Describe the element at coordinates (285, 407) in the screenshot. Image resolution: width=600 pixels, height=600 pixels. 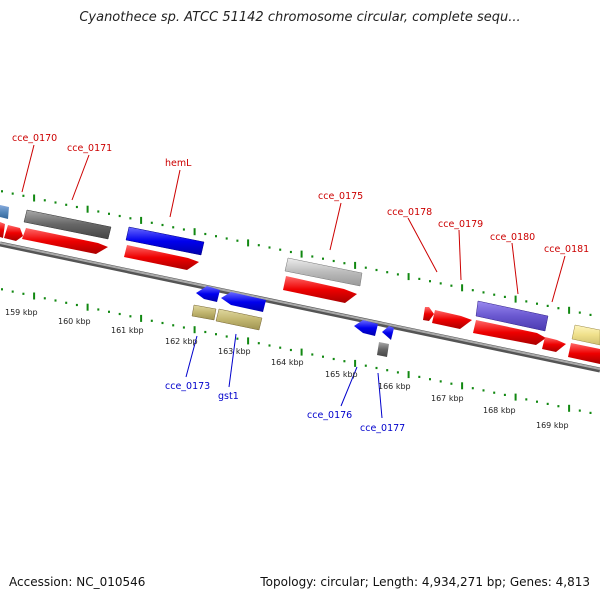
I see `bottom-gene-labels: cce_0173 gst1 cce_0176 cce_0177` at that location.